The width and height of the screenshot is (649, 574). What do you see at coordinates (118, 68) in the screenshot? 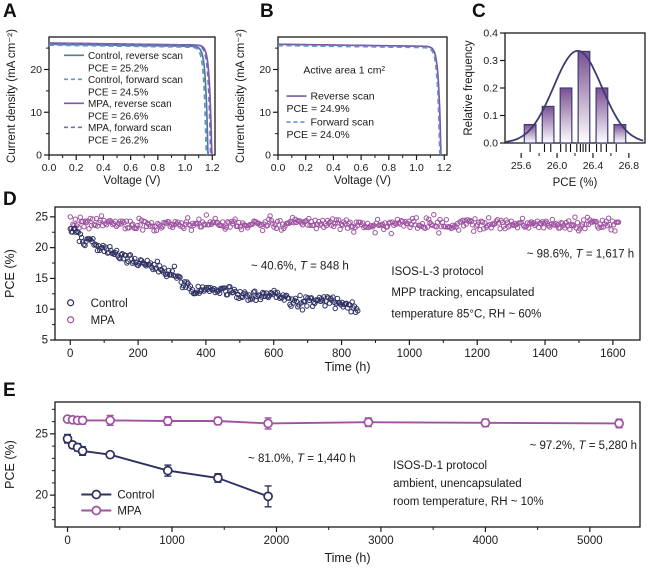
I see `svg-text: PCE = 25.2%` at bounding box center [118, 68].